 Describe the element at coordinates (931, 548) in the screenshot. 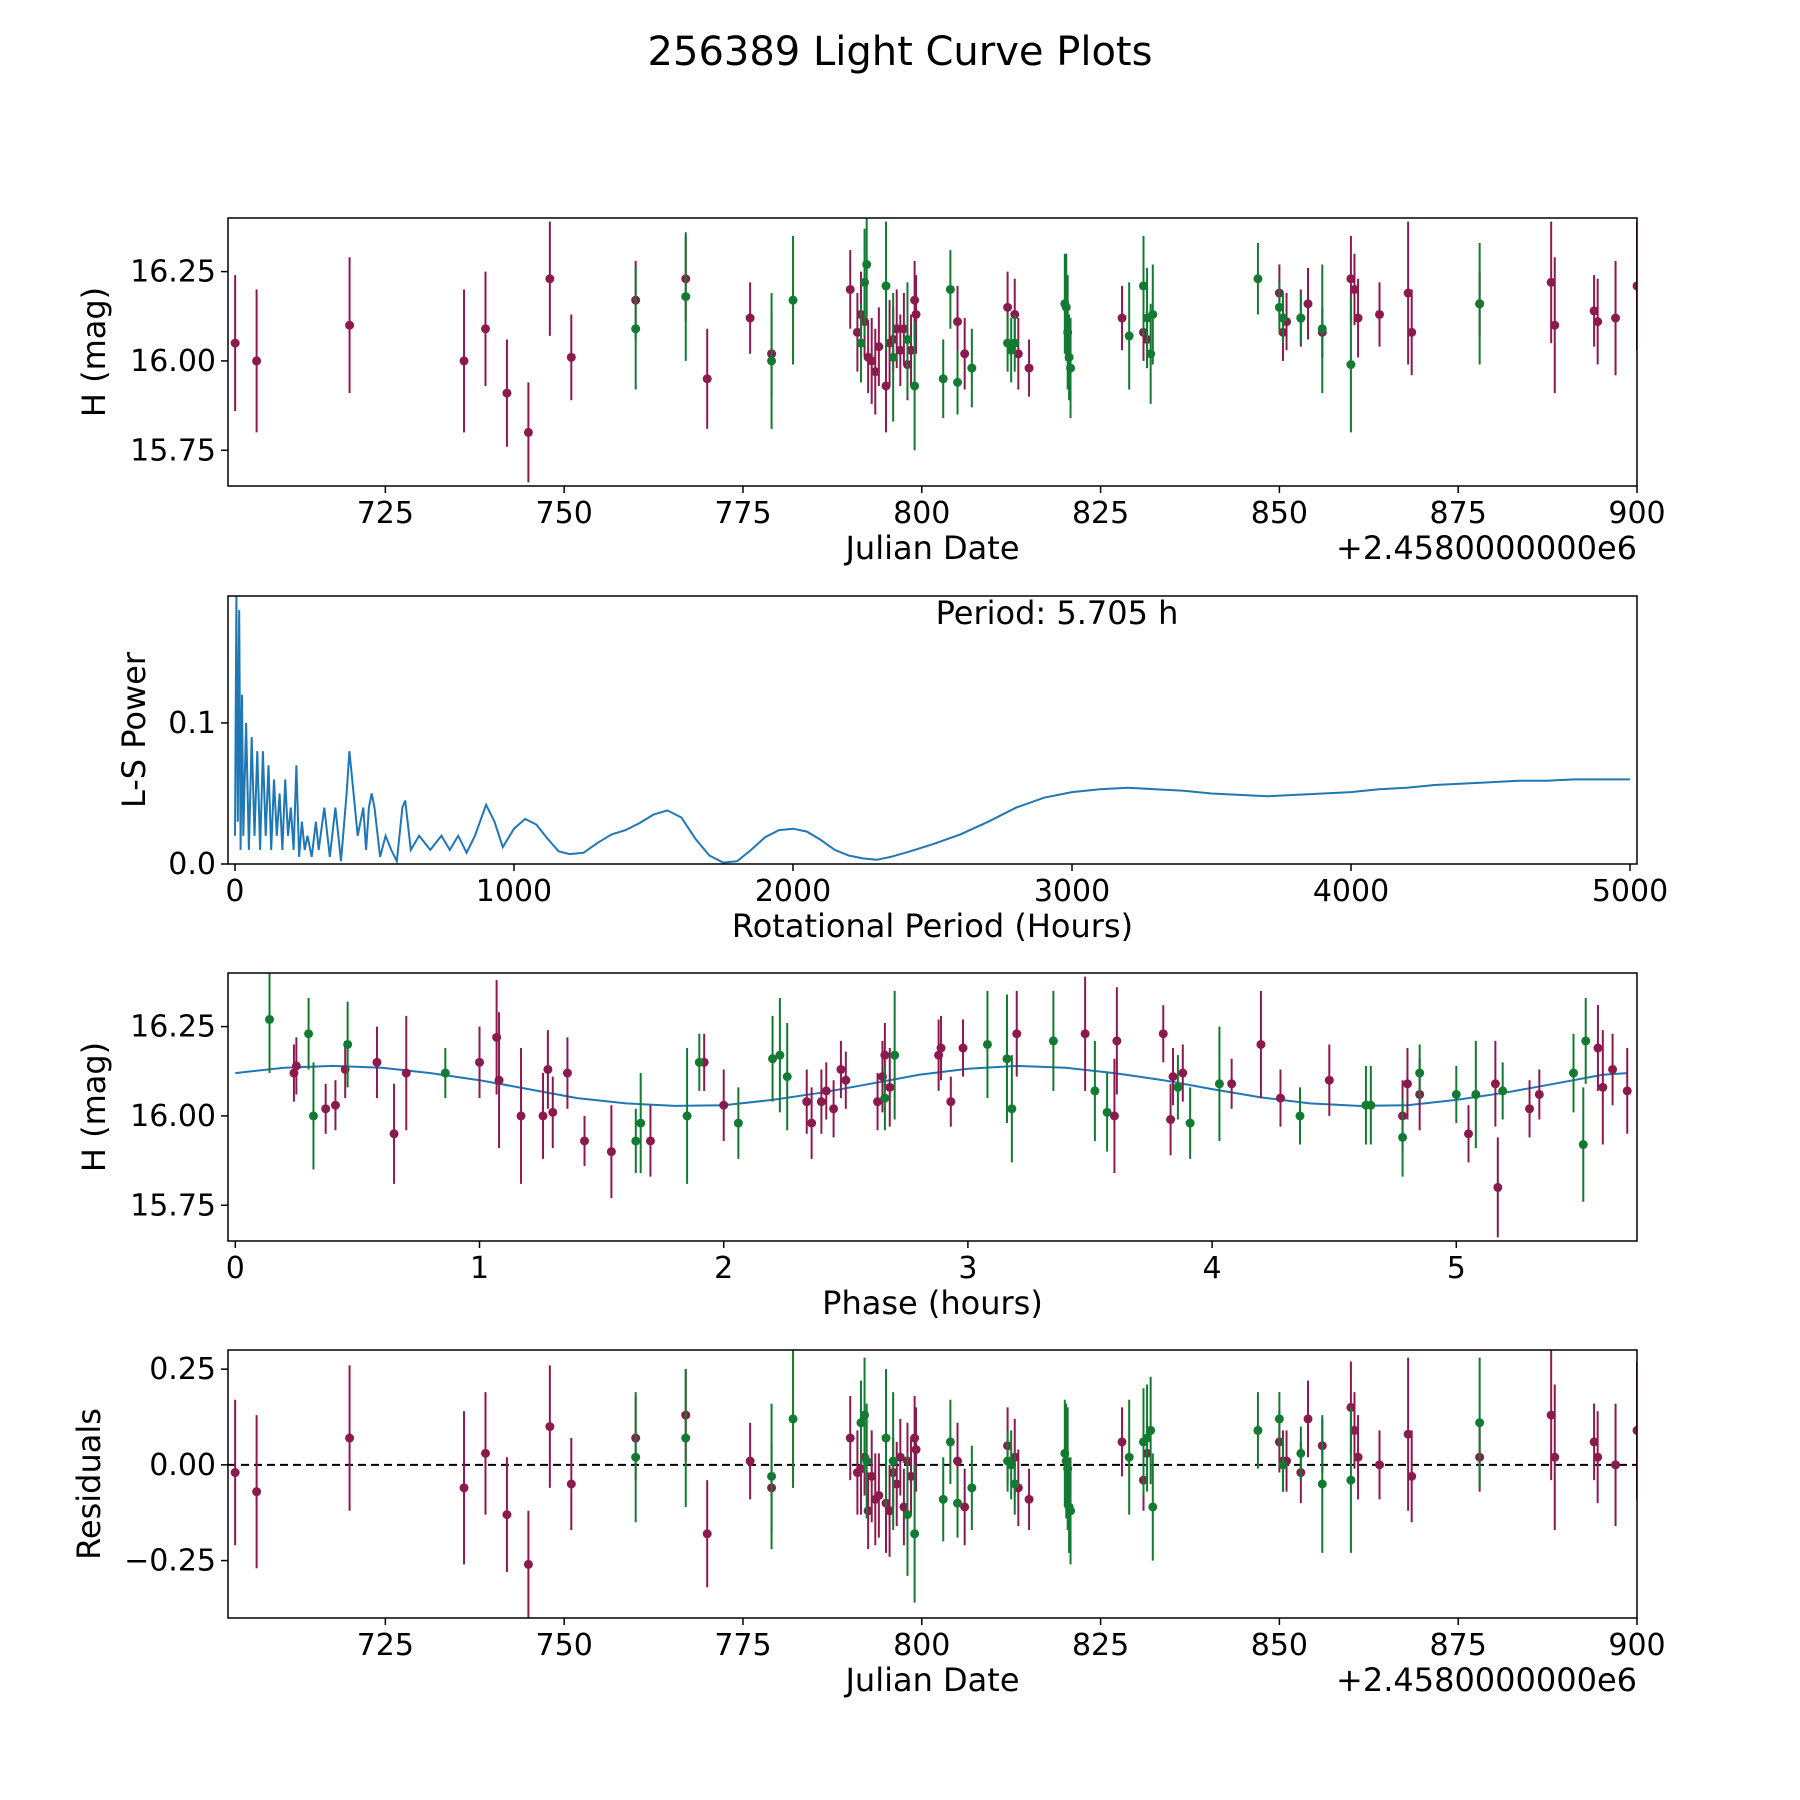

I see `x-axis-label: Julian Date` at that location.